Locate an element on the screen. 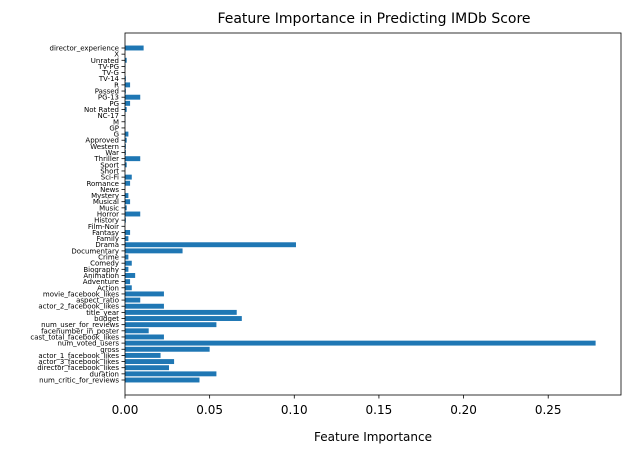  bar-aspect-ratio is located at coordinates (132, 300).